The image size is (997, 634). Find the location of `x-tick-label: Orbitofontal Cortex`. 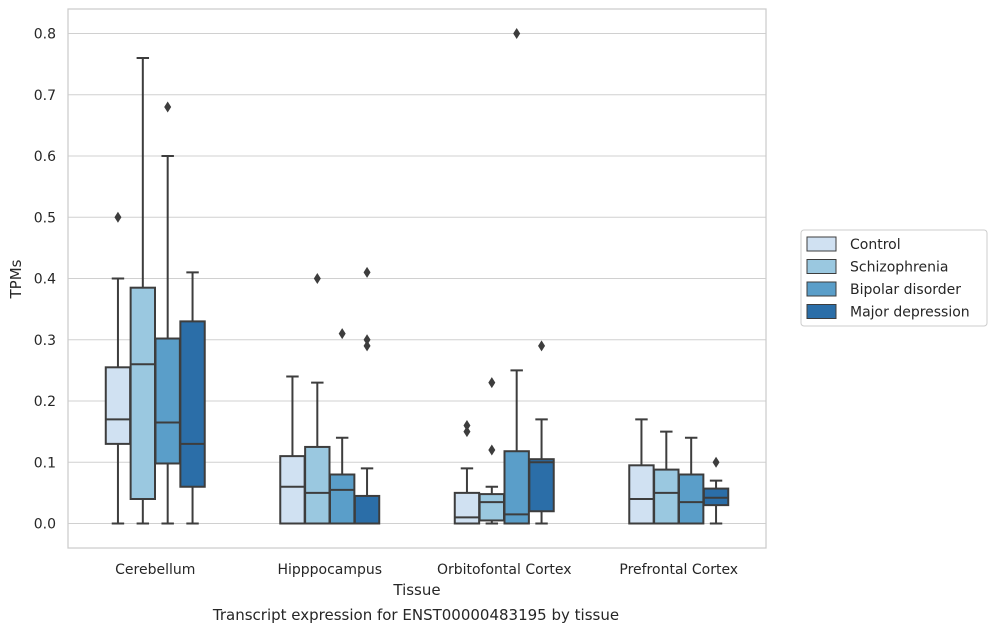

x-tick-label: Orbitofontal Cortex is located at coordinates (504, 570).